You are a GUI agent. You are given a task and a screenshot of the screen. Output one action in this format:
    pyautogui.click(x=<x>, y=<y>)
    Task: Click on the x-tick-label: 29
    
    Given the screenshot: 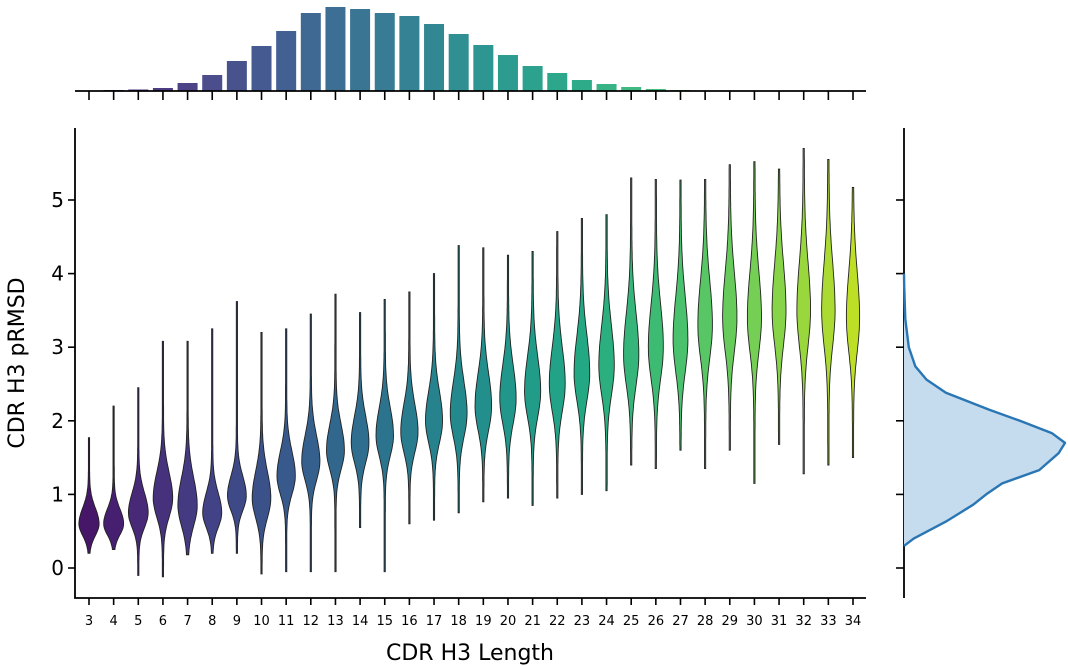 What is the action you would take?
    pyautogui.click(x=730, y=621)
    